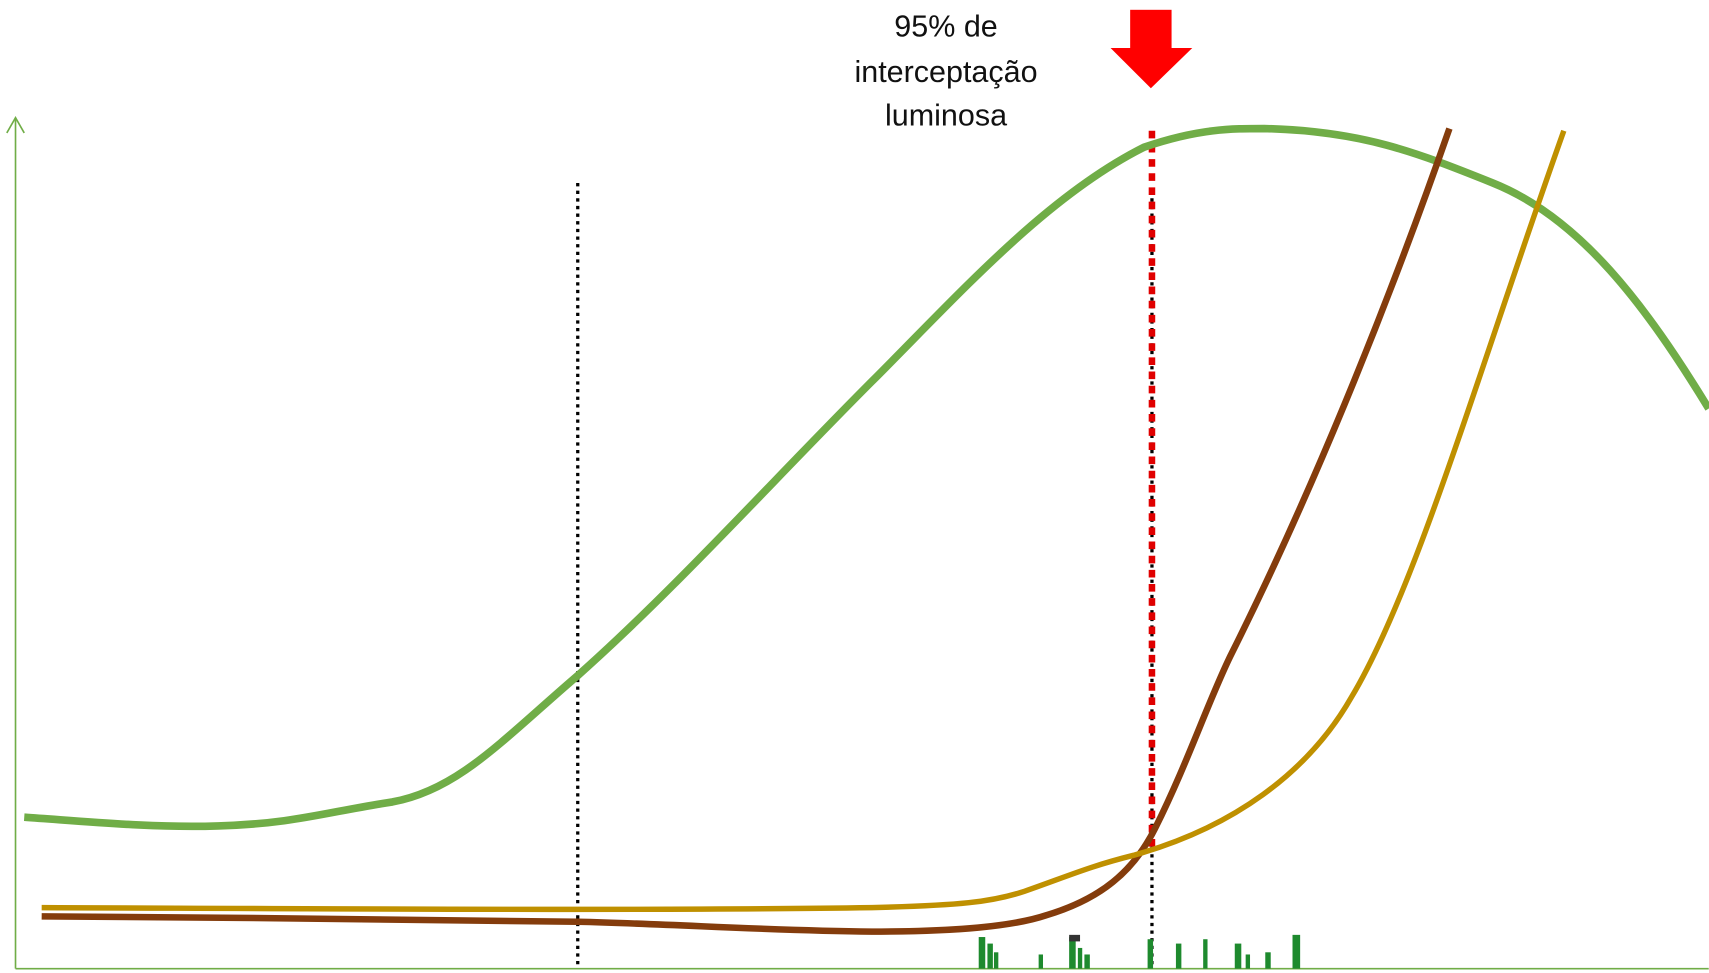  Describe the element at coordinates (15, 125) in the screenshot. I see `y-axis-arrow` at that location.